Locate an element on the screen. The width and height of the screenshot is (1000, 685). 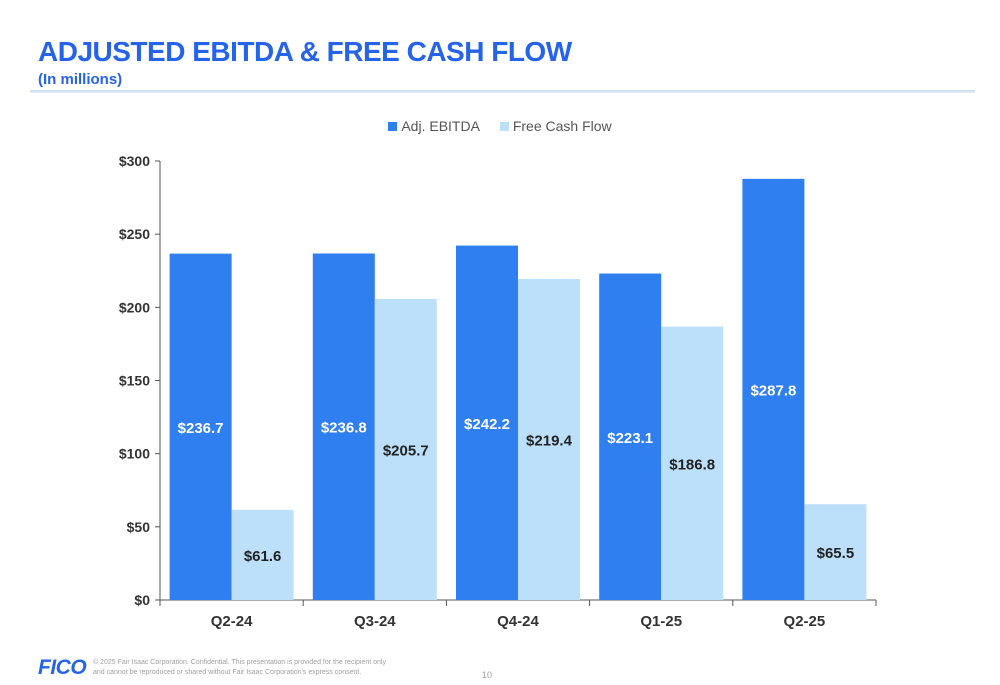
legend-swatch-fcf is located at coordinates (504, 126).